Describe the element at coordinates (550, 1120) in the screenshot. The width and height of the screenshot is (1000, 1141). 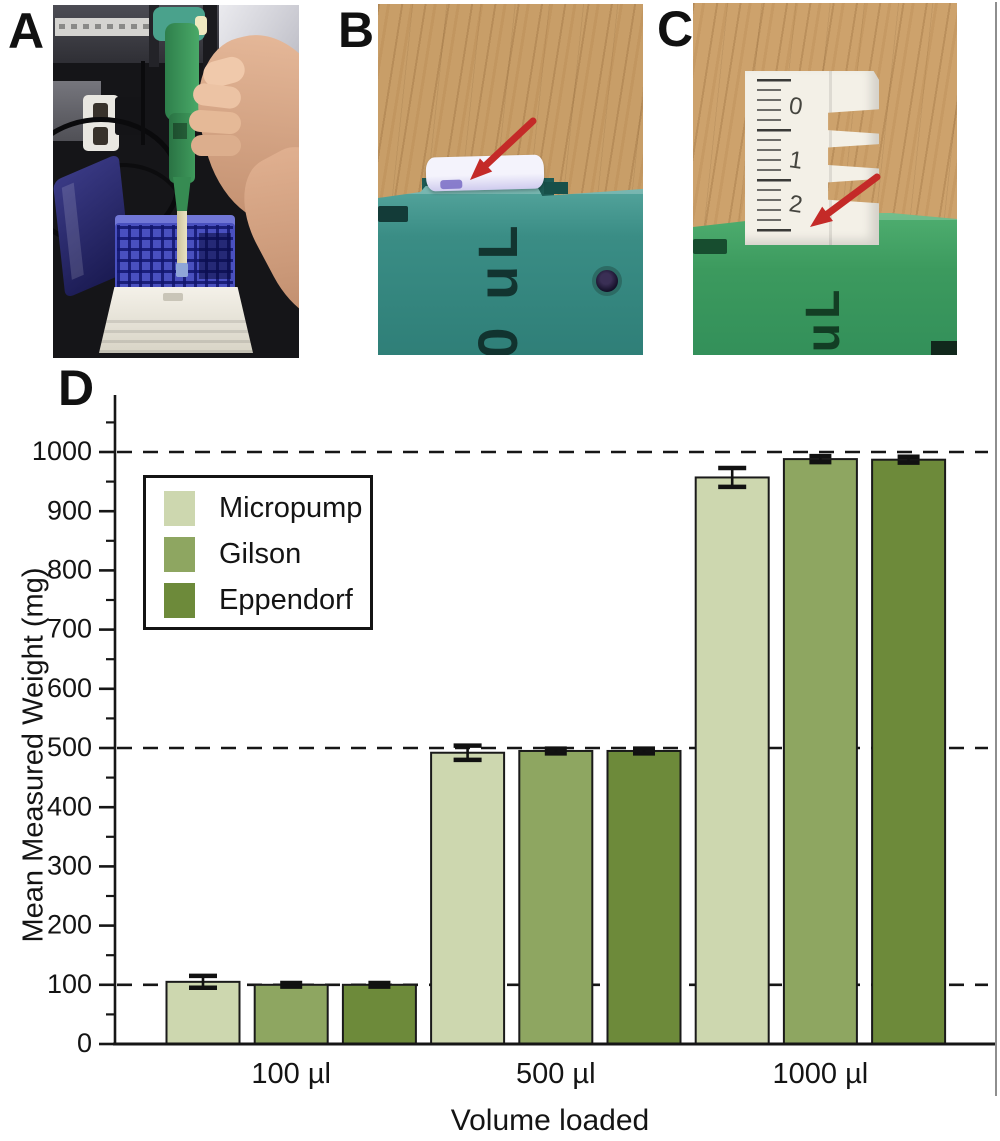
I see `x-axis-title: Volume loaded` at that location.